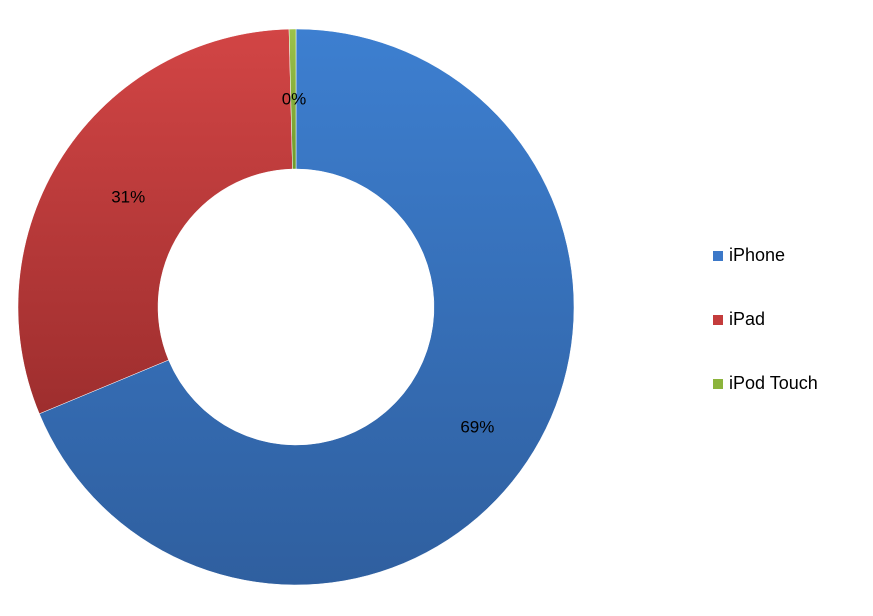  What do you see at coordinates (773, 383) in the screenshot?
I see `legend-label-ipod-touch: iPod Touch` at bounding box center [773, 383].